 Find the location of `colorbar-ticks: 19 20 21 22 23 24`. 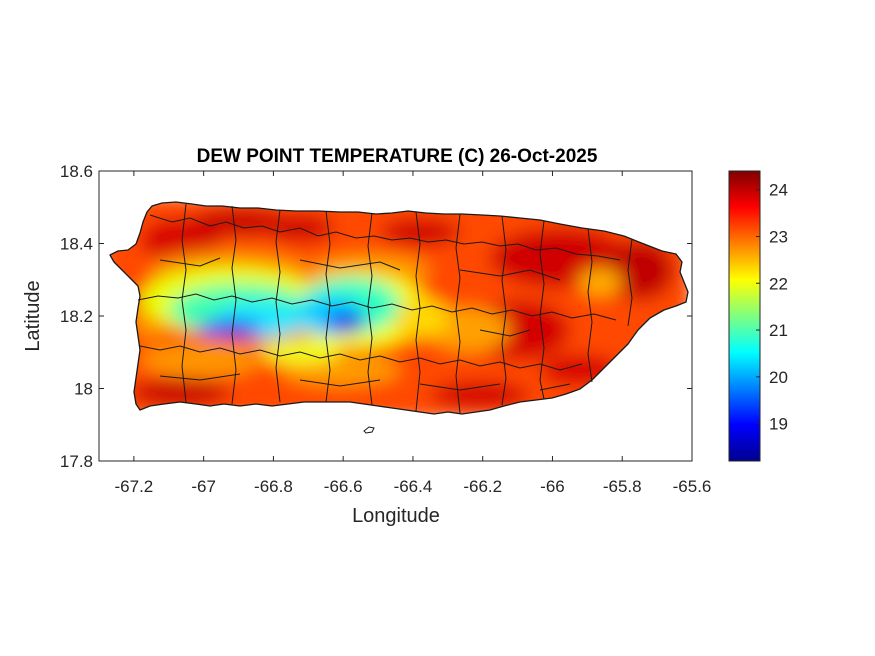

colorbar-ticks: 19 20 21 22 23 24 is located at coordinates (772, 307).